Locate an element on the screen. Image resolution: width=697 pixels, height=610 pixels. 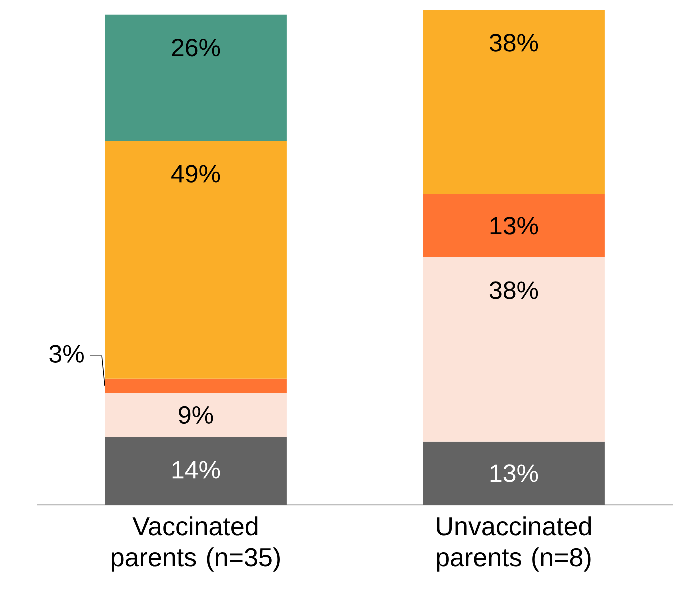
data-label: 26% is located at coordinates (196, 47).